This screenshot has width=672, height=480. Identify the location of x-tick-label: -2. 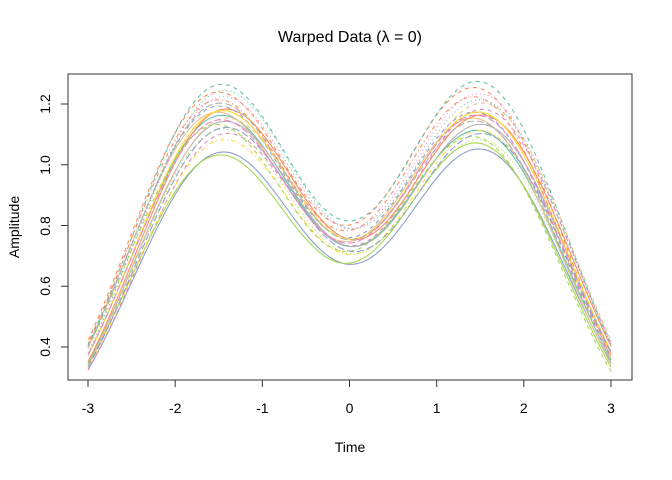
(175, 408).